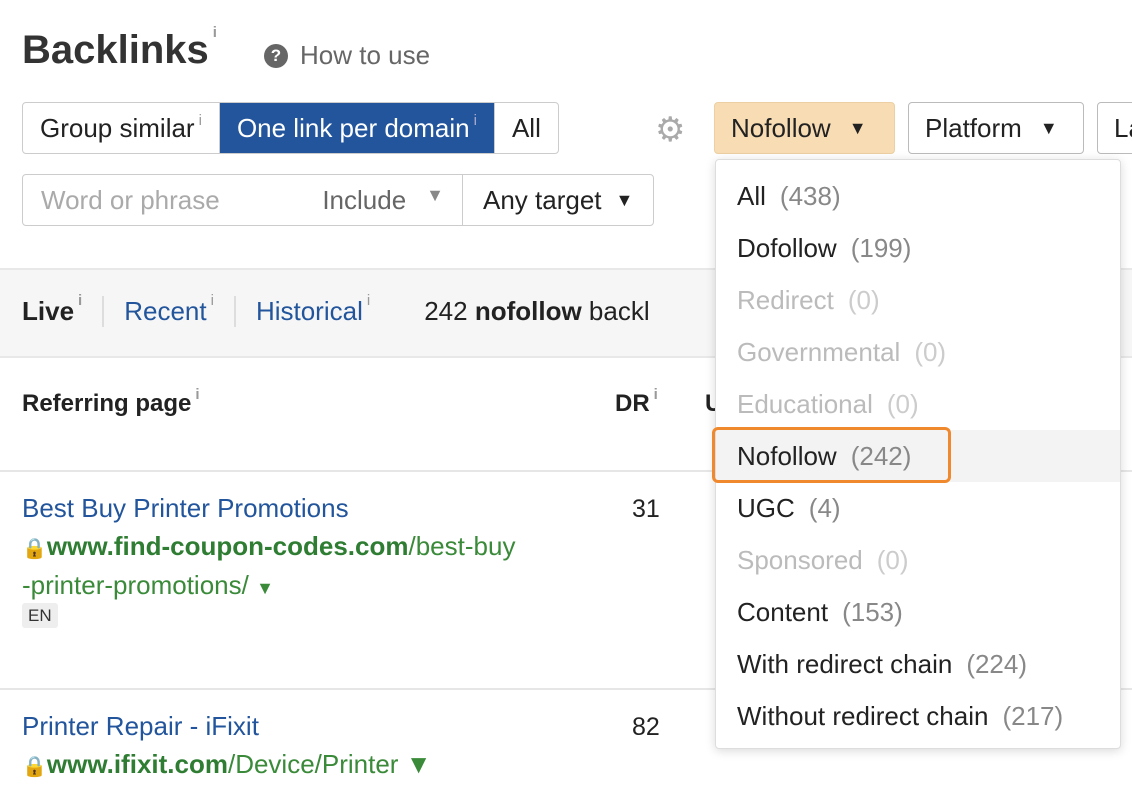  I want to click on one-link-per-domain-button: One link per domain i, so click(357, 128).